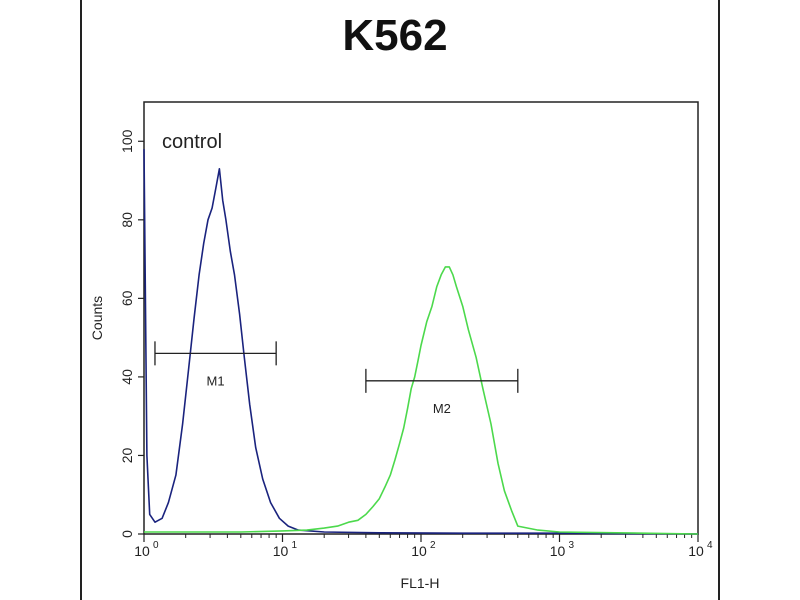 Image resolution: width=800 pixels, height=600 pixels. What do you see at coordinates (192, 142) in the screenshot?
I see `control-label: control` at bounding box center [192, 142].